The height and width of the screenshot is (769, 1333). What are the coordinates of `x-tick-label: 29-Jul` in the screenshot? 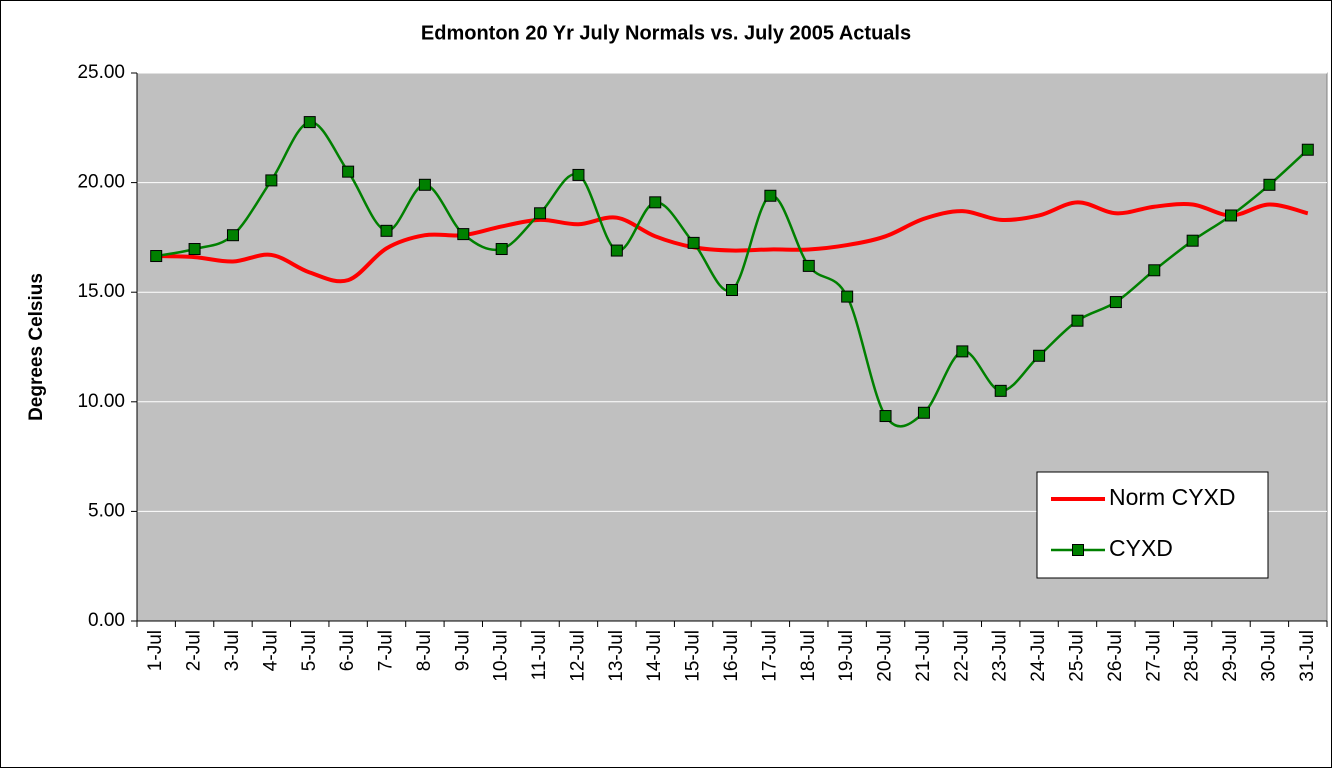 It's located at (1230, 656).